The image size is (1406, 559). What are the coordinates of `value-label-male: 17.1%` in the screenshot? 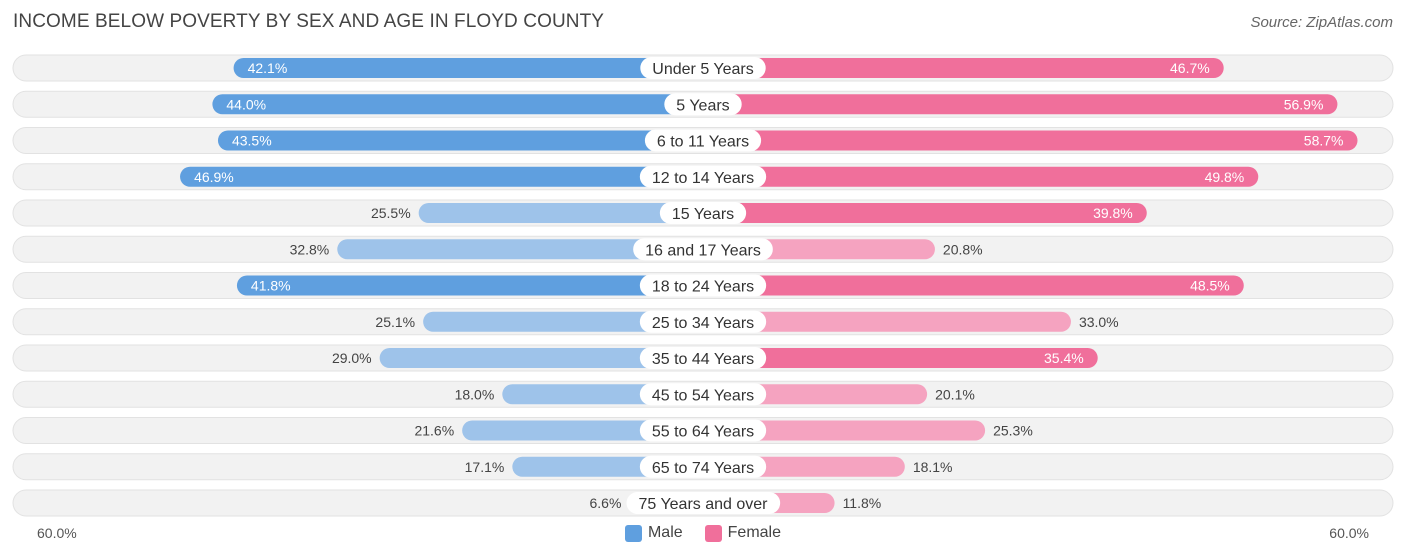 It's located at (485, 467).